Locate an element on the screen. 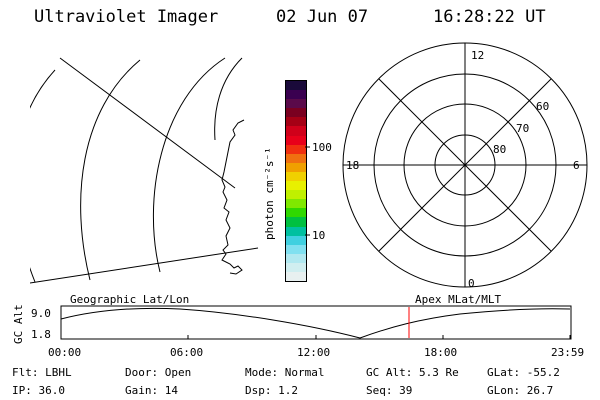 Image resolution: width=600 pixels, height=400 pixels. status-ip-value: 36.0 is located at coordinates (52, 390).